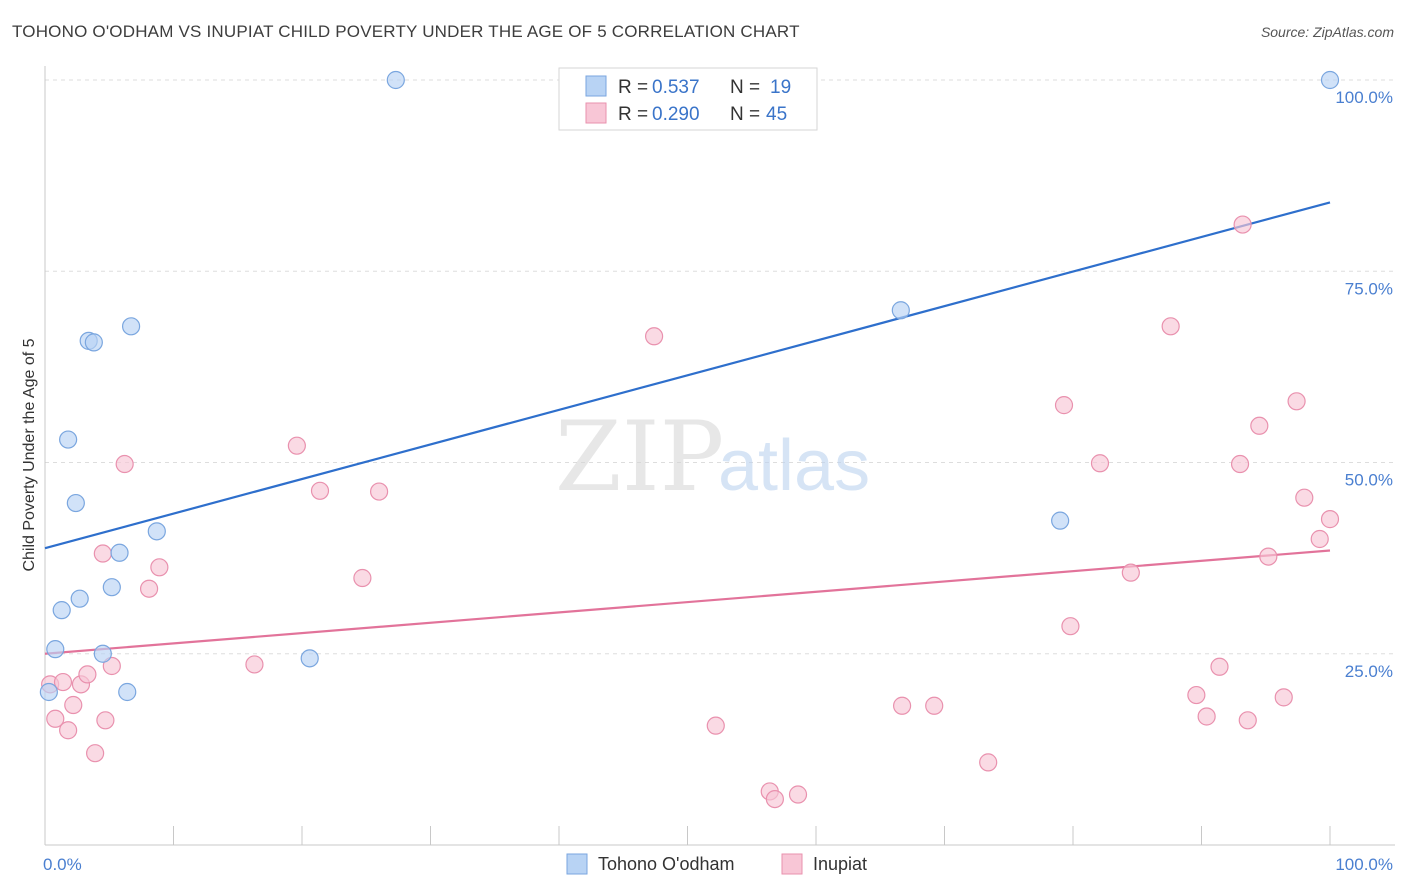  Describe the element at coordinates (1364, 384) in the screenshot. I see `y-tick-labels: 25.0% 50.0% 75.0% 100.0%` at that location.